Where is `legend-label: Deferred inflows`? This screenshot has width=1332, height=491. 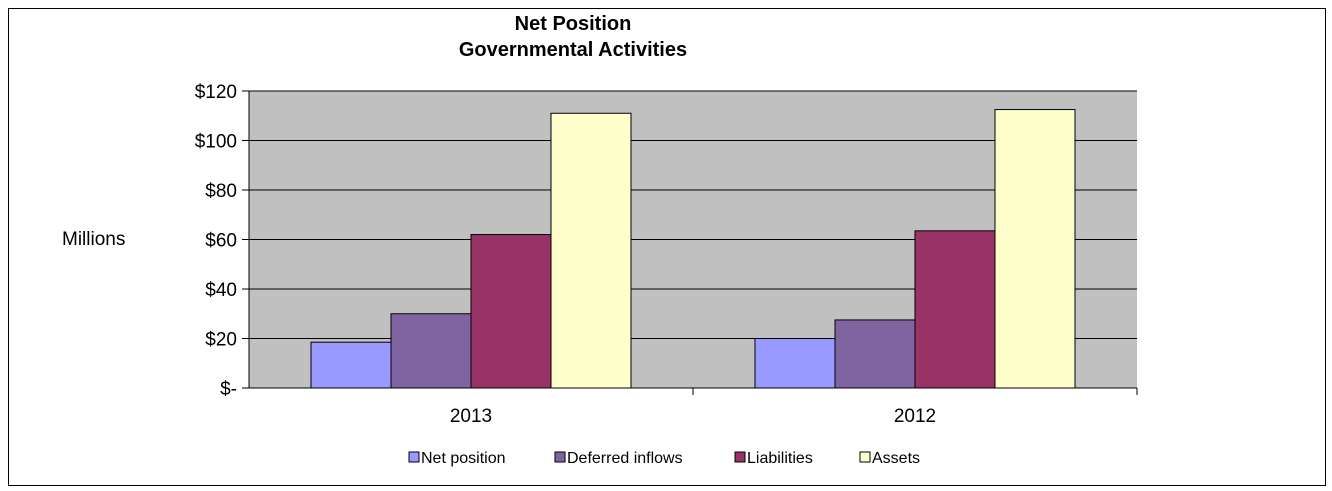
legend-label: Deferred inflows is located at coordinates (625, 458).